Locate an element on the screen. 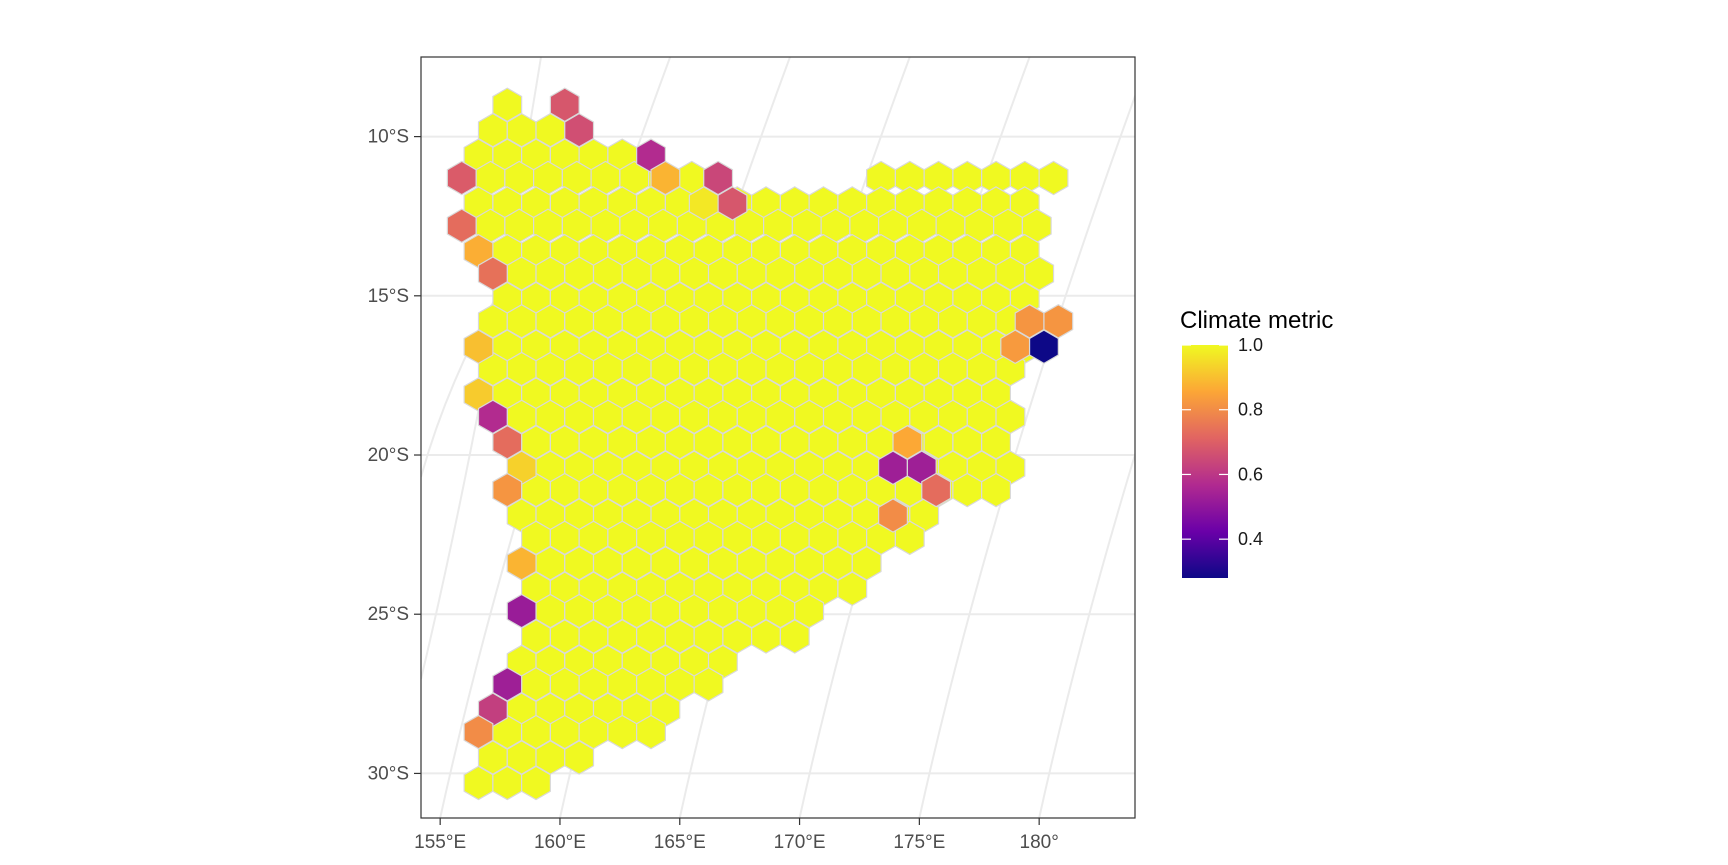 The height and width of the screenshot is (865, 1728). y-tick-label: 25°S is located at coordinates (388, 614).